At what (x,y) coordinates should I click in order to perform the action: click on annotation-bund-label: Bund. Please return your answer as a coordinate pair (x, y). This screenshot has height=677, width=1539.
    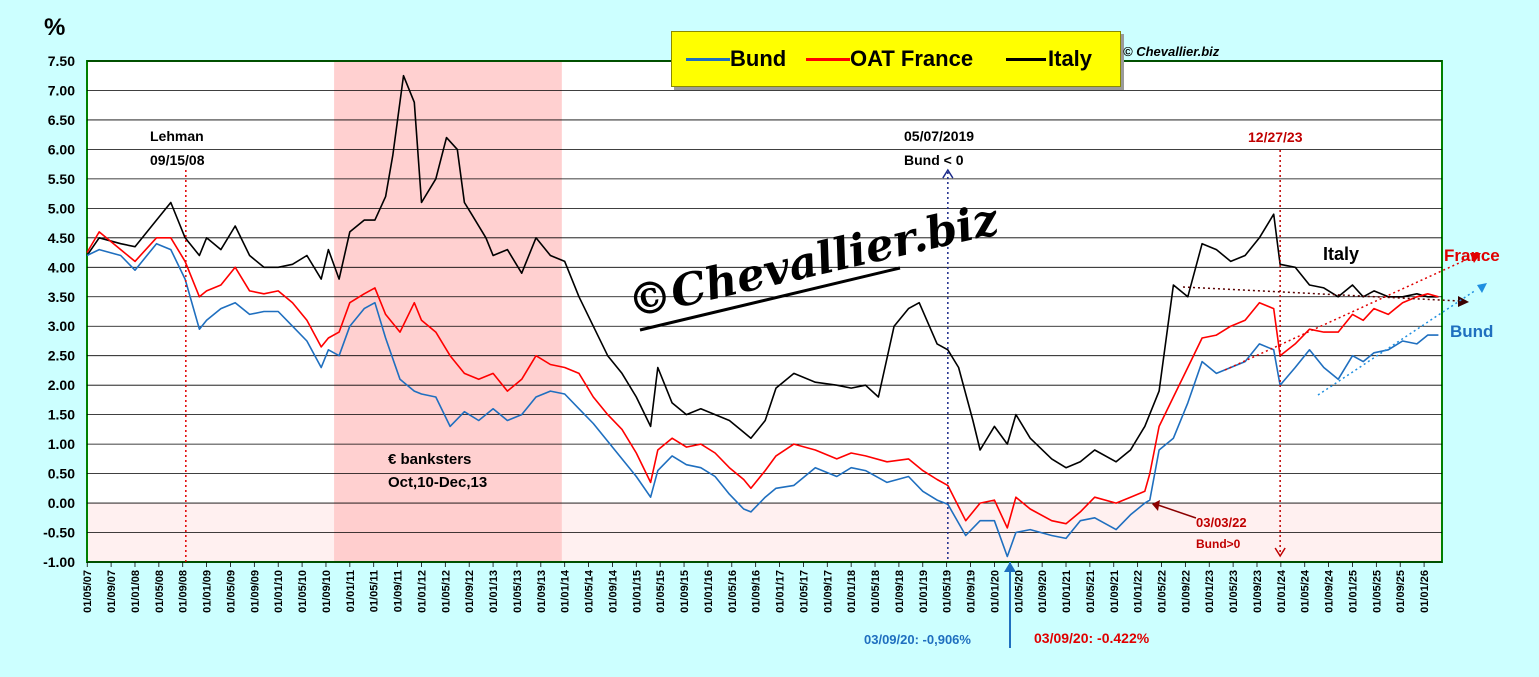
    Looking at the image, I should click on (1472, 331).